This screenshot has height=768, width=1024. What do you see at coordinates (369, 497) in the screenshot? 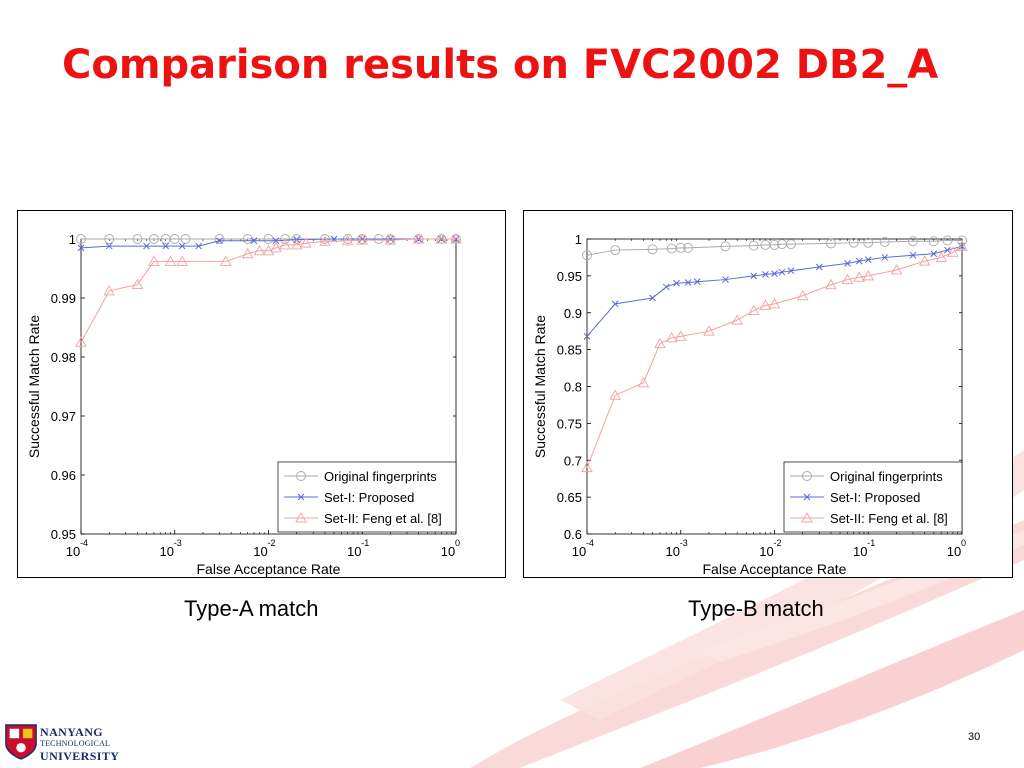
I see `legend-label: Set-I: Proposed` at bounding box center [369, 497].